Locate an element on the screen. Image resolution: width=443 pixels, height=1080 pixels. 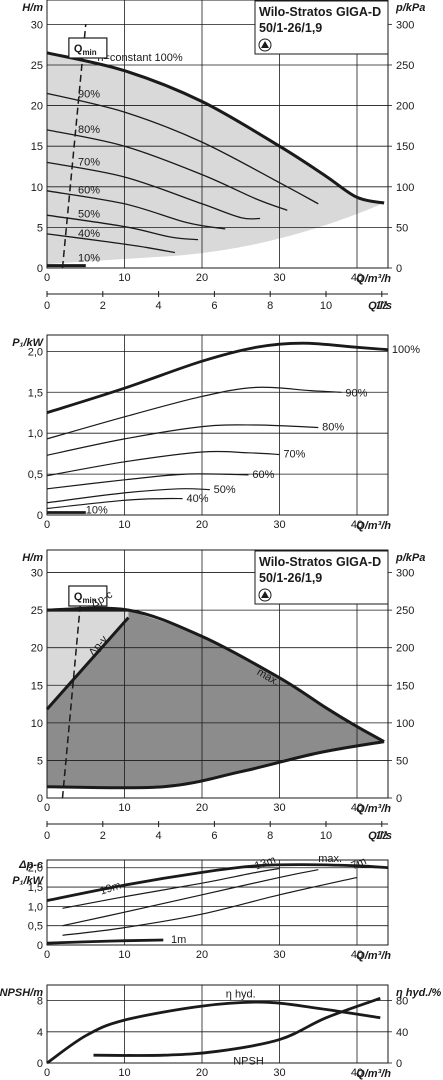
hq-constant-x2-tick: 12 is located at coordinates (382, 306).